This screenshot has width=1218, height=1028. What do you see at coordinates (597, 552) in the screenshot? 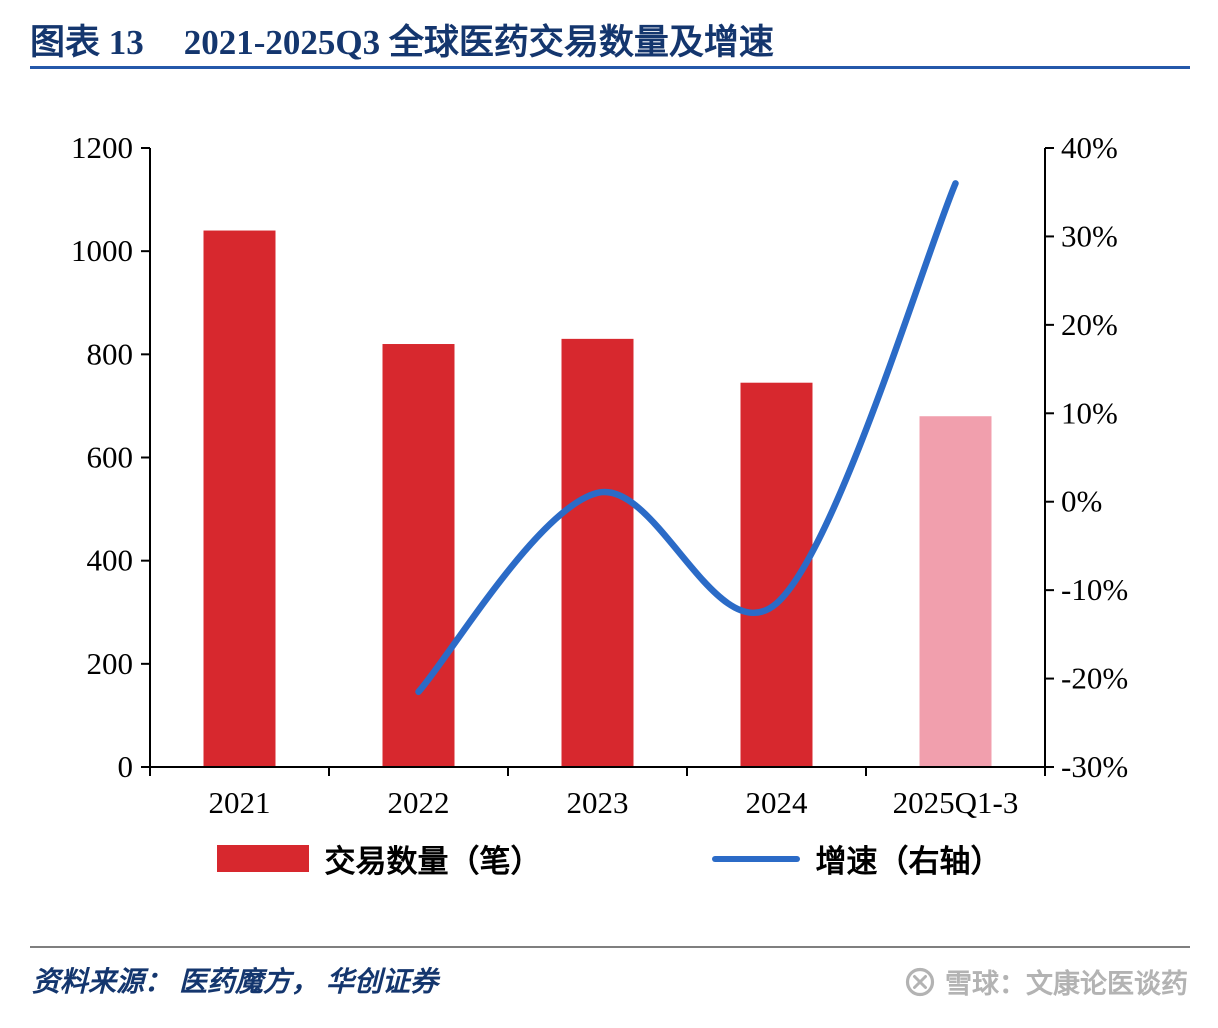
I see `bar-2023` at bounding box center [597, 552].